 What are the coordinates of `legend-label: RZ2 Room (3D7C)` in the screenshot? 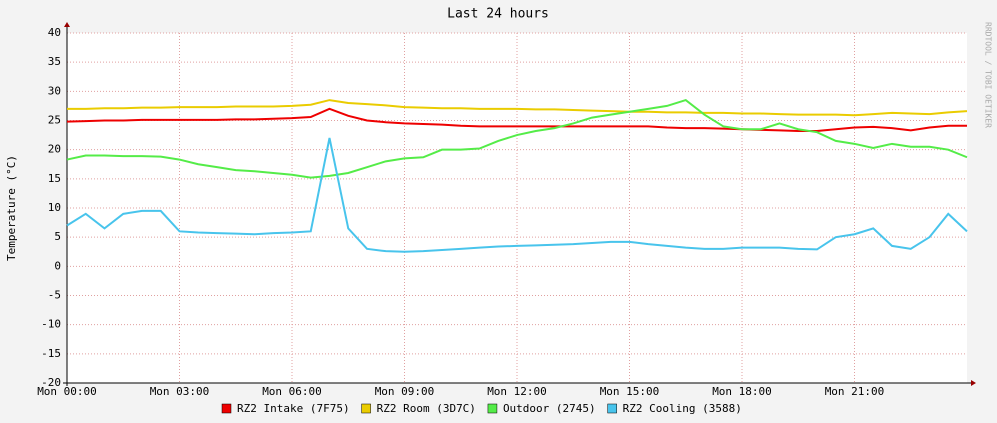 It's located at (426, 408).